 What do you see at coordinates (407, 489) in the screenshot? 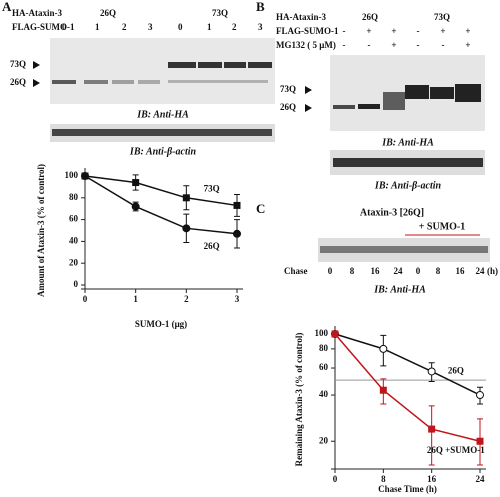
I see `x-axis-label: Chase Time (h)` at bounding box center [407, 489].